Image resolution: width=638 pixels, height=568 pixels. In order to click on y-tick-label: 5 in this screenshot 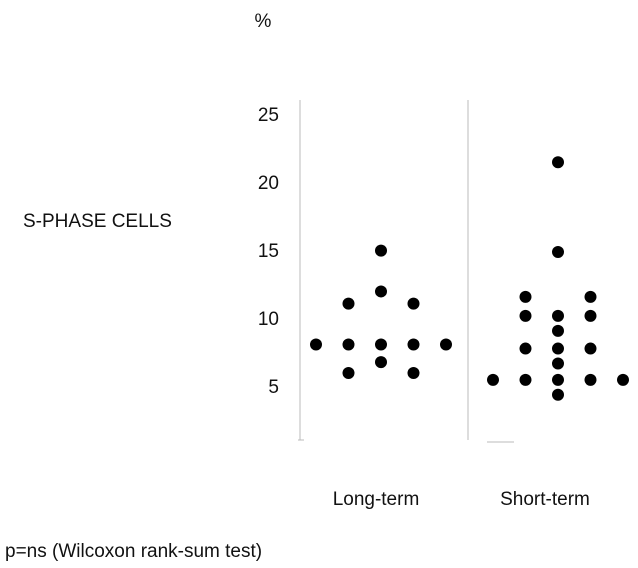, I will do `click(273, 387)`.